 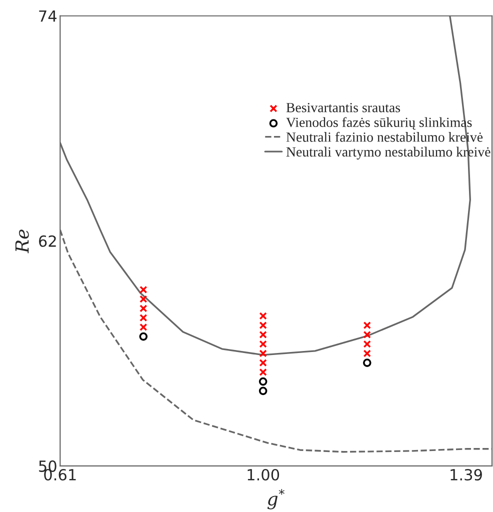 I want to click on y-tick-label: 74, so click(x=48, y=16).